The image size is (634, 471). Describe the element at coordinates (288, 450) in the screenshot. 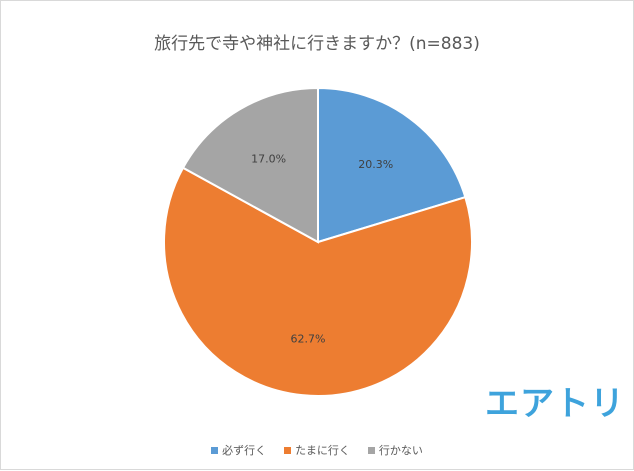

I see `legend-swatch-sometimes` at that location.